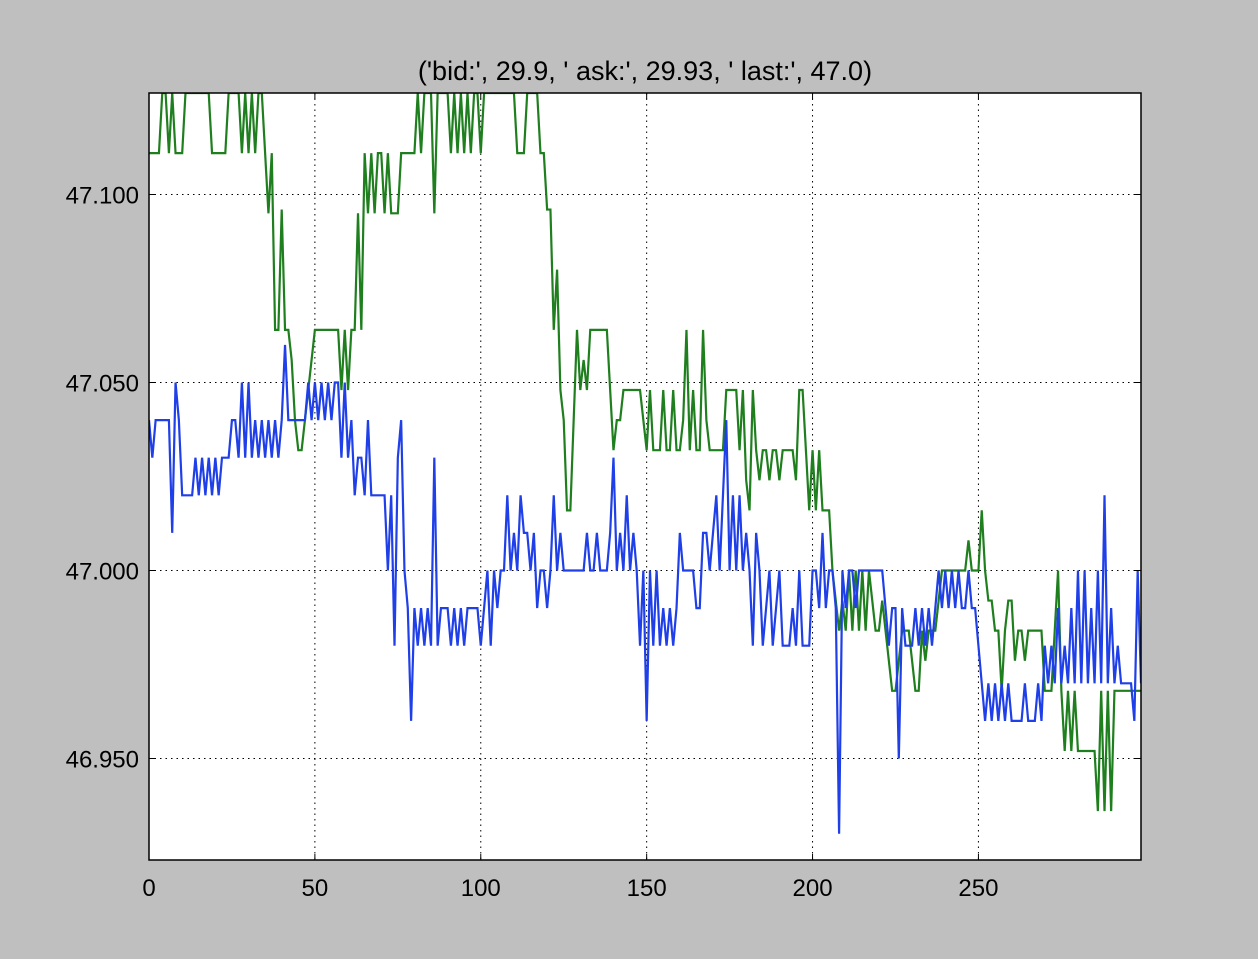 This screenshot has width=1258, height=959. I want to click on x-tick-label: 250, so click(978, 888).